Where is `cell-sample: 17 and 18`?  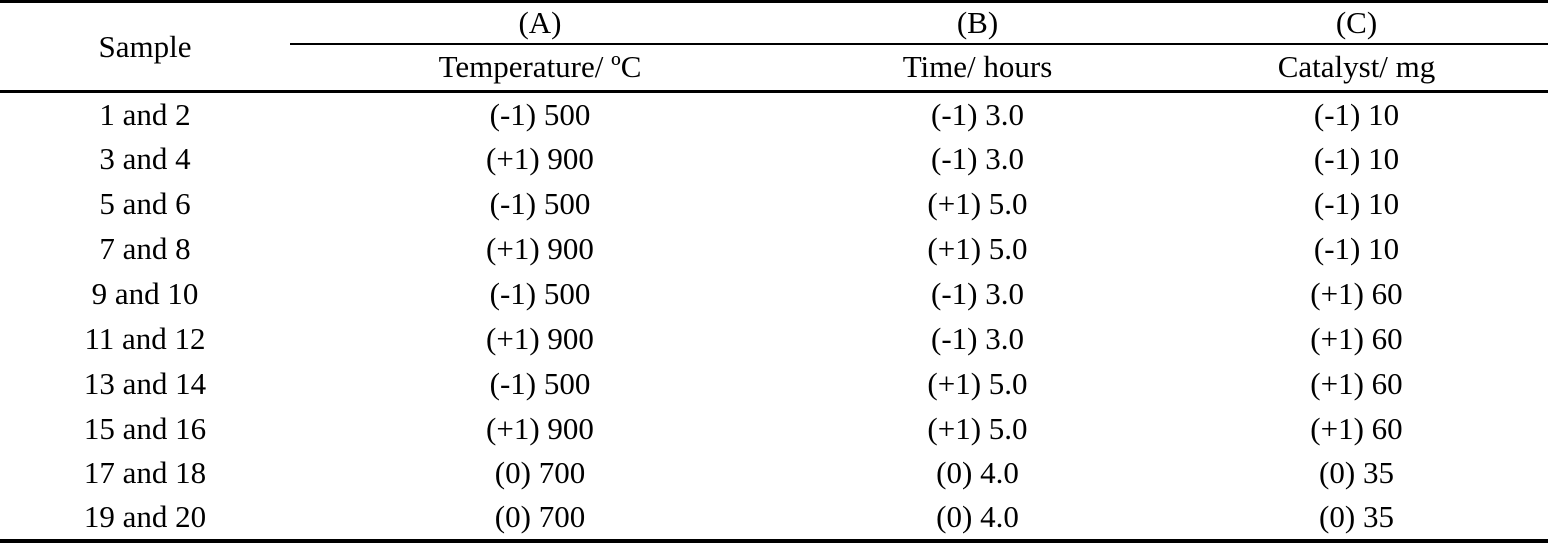
cell-sample: 17 and 18 is located at coordinates (145, 473).